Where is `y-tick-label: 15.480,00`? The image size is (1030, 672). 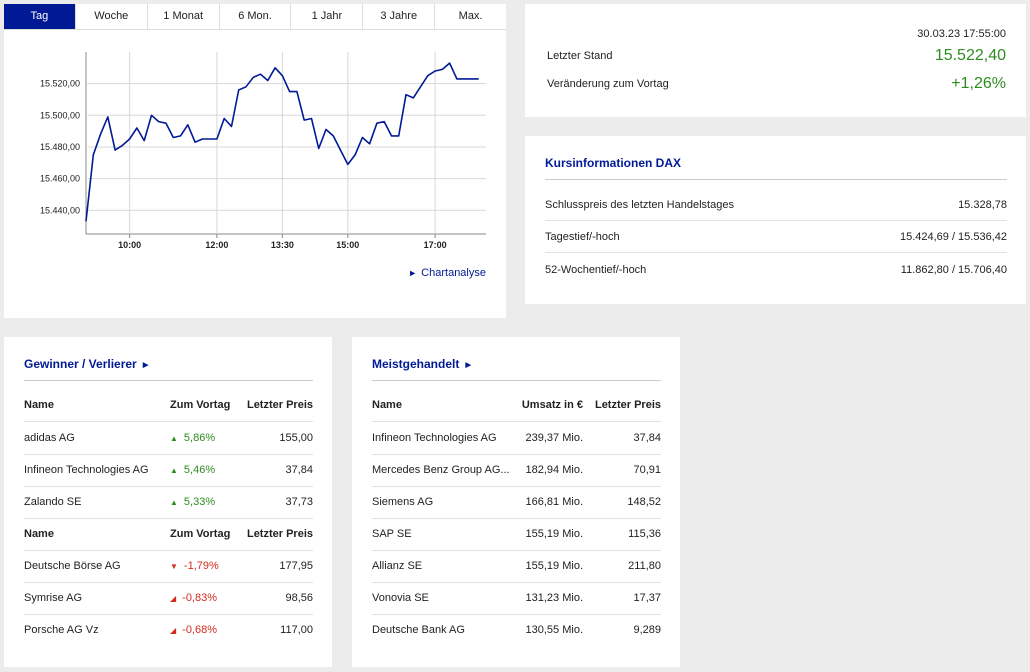 y-tick-label: 15.480,00 is located at coordinates (60, 147).